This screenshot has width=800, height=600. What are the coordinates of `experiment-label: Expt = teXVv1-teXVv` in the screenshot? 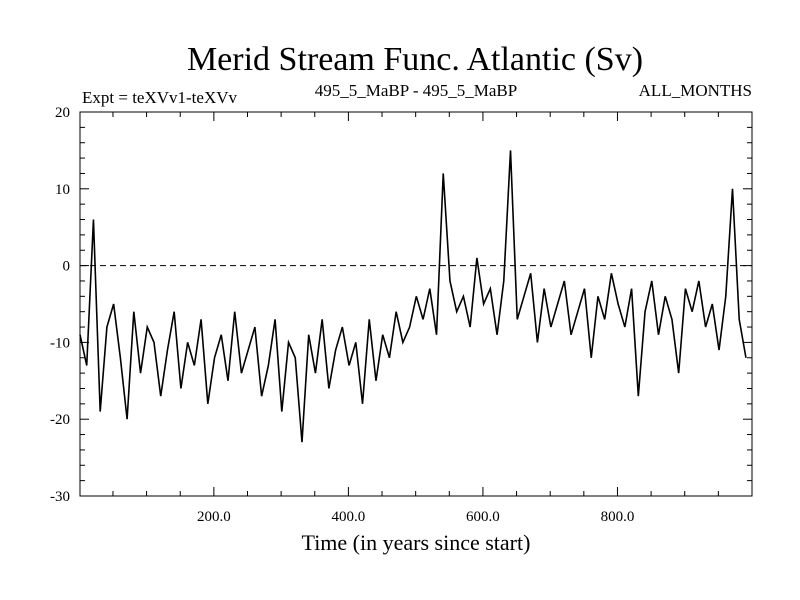 It's located at (160, 97).